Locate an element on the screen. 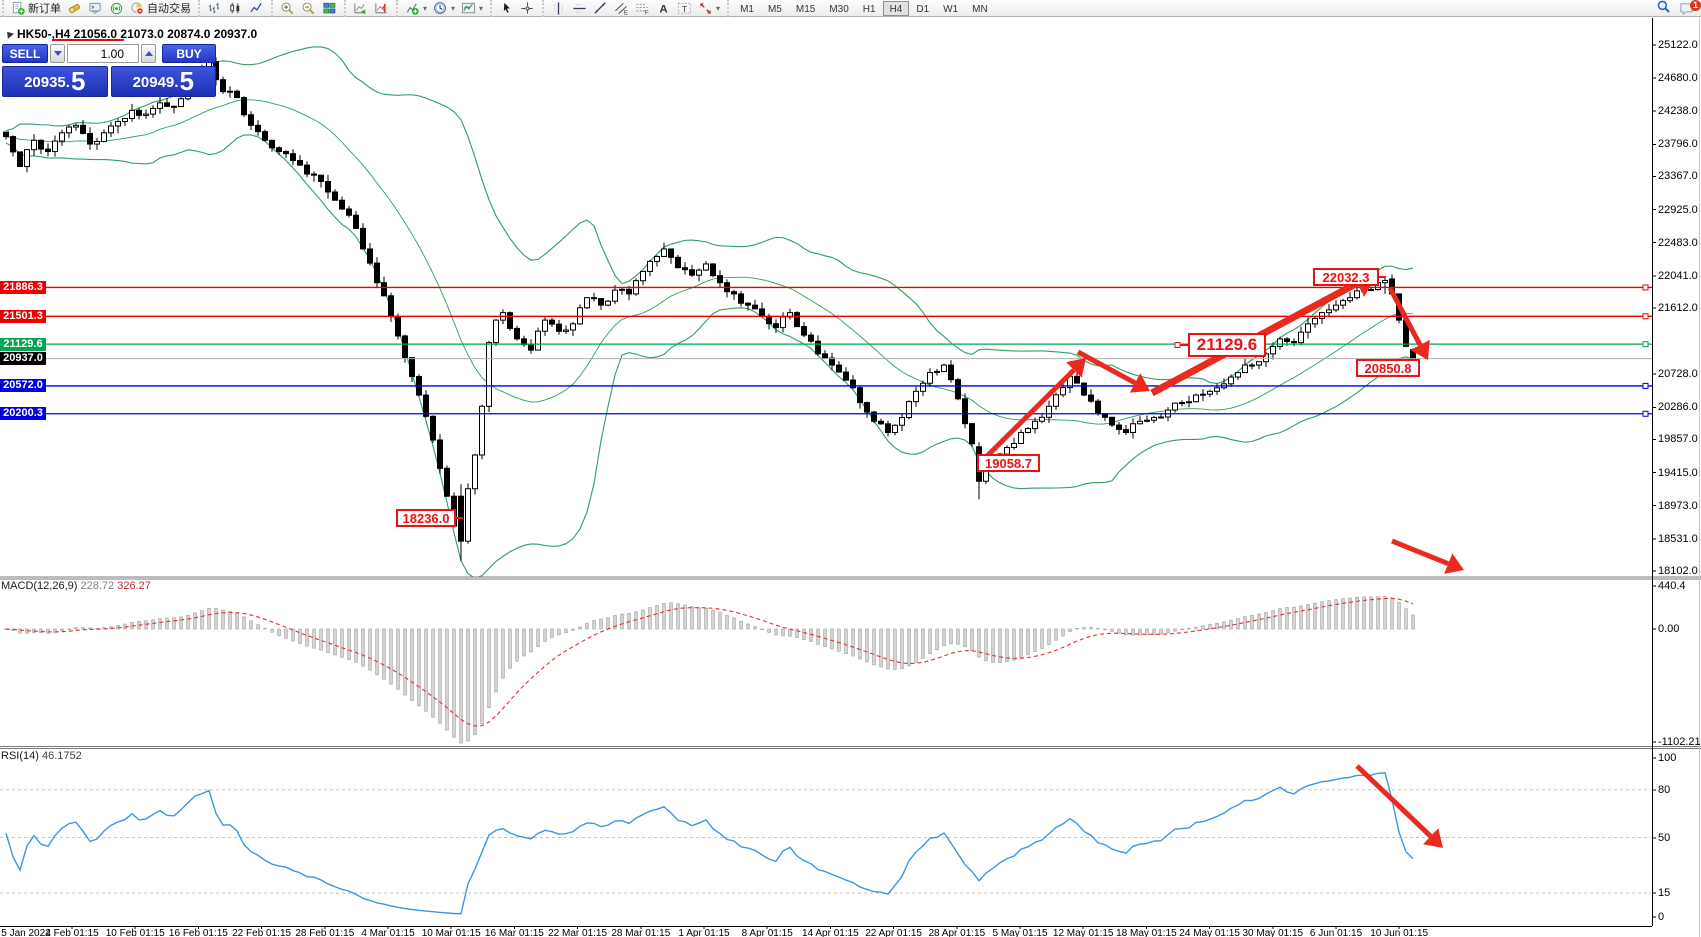  zoom-in-button is located at coordinates (287, 8).